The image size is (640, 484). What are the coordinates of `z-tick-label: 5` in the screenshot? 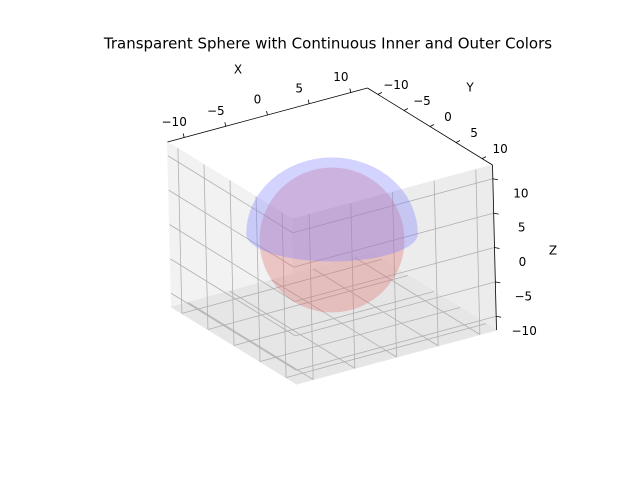 It's located at (522, 228).